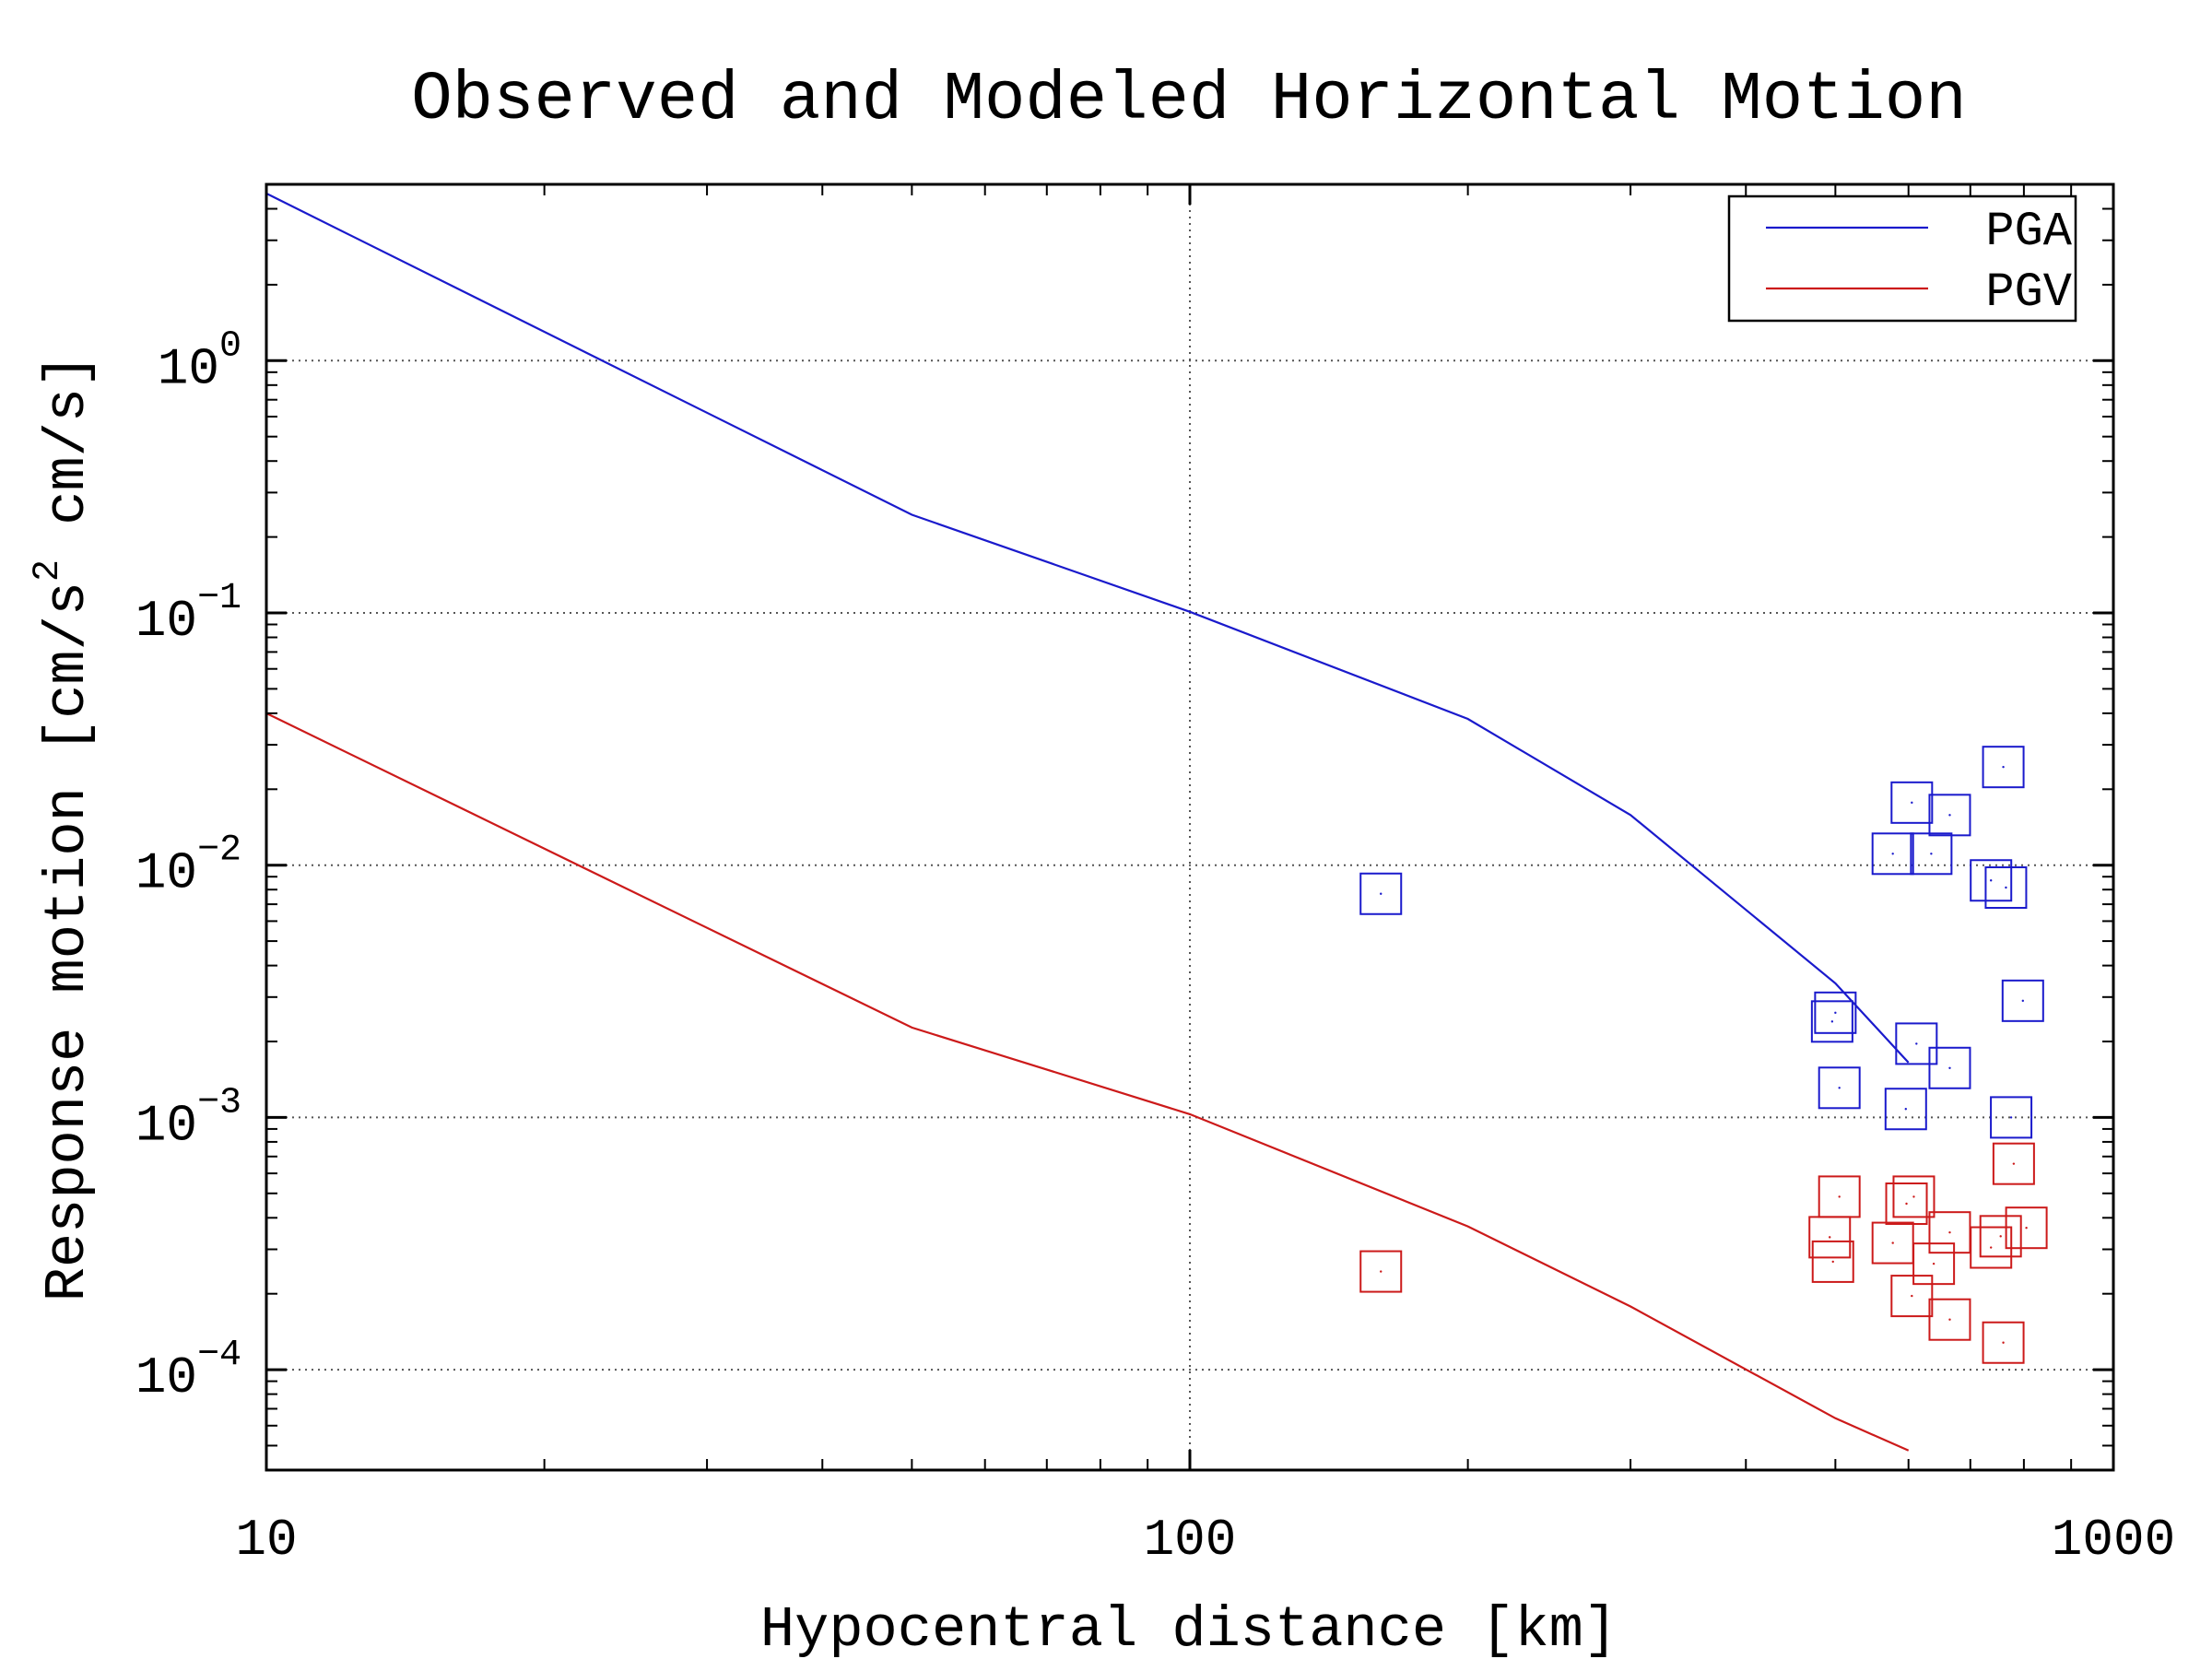 Image resolution: width=2212 pixels, height=1659 pixels. Describe the element at coordinates (188, 1371) in the screenshot. I see `y-tick-label: 10⁻⁴` at that location.